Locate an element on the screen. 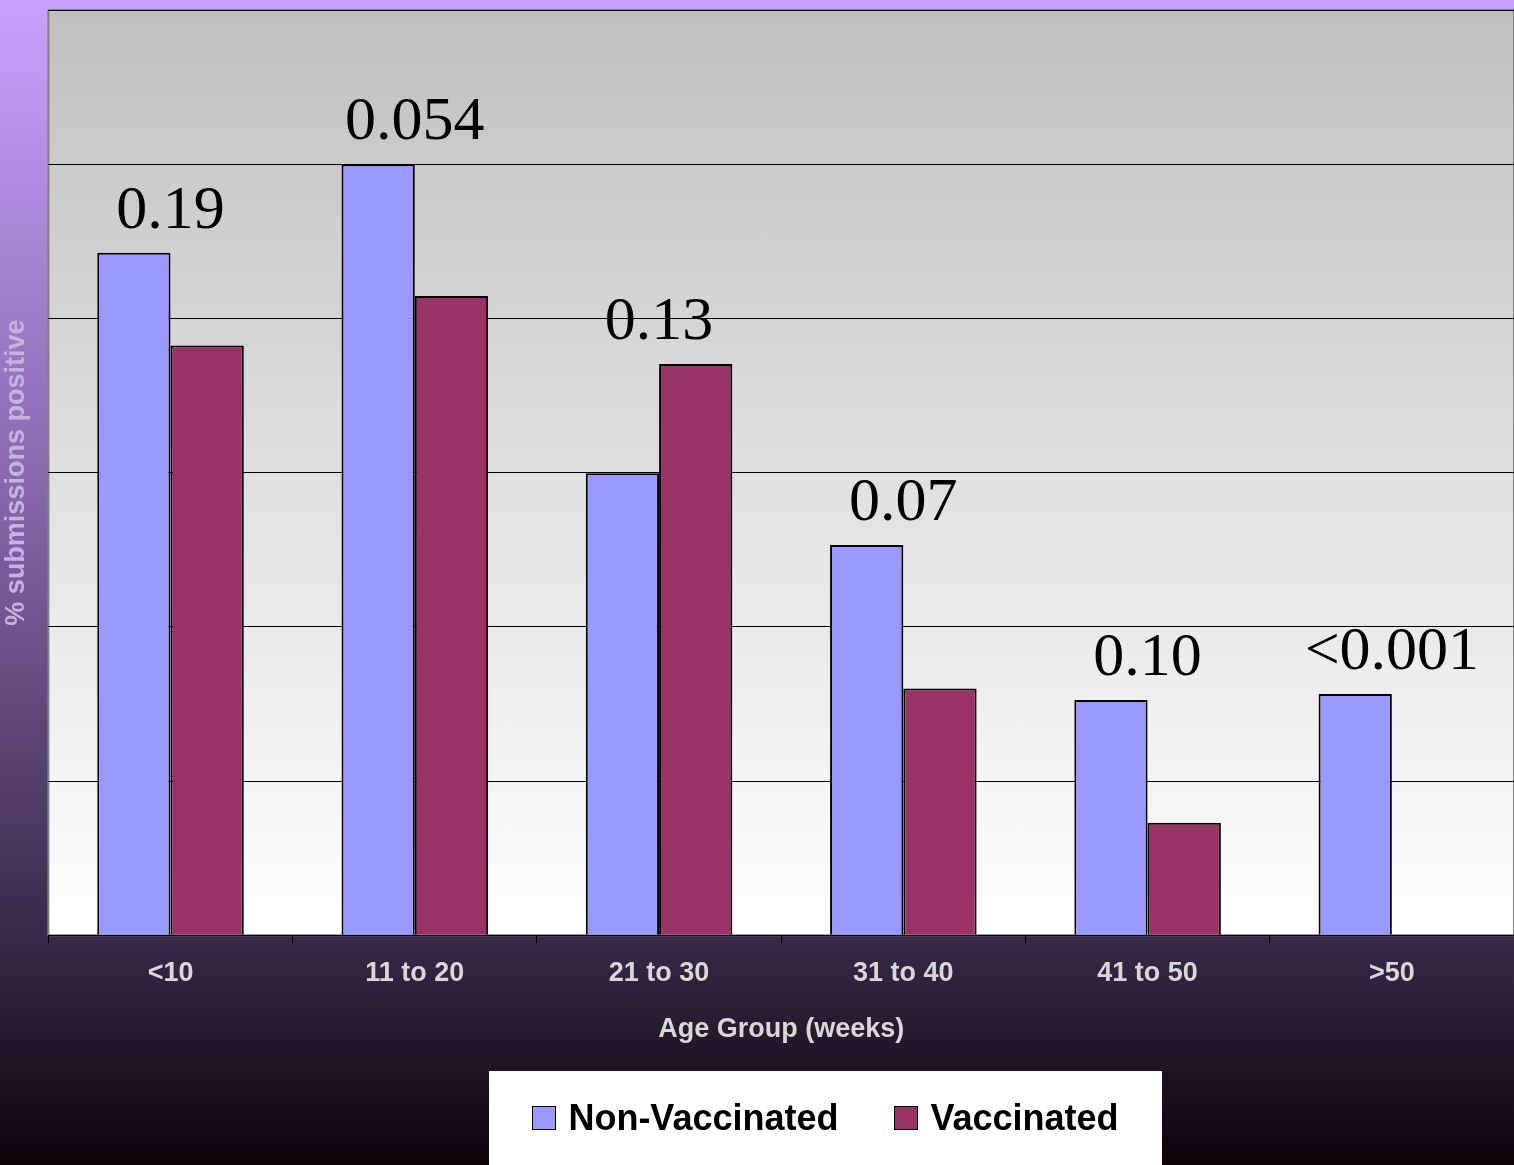  text: 0.054 is located at coordinates (415, 118).